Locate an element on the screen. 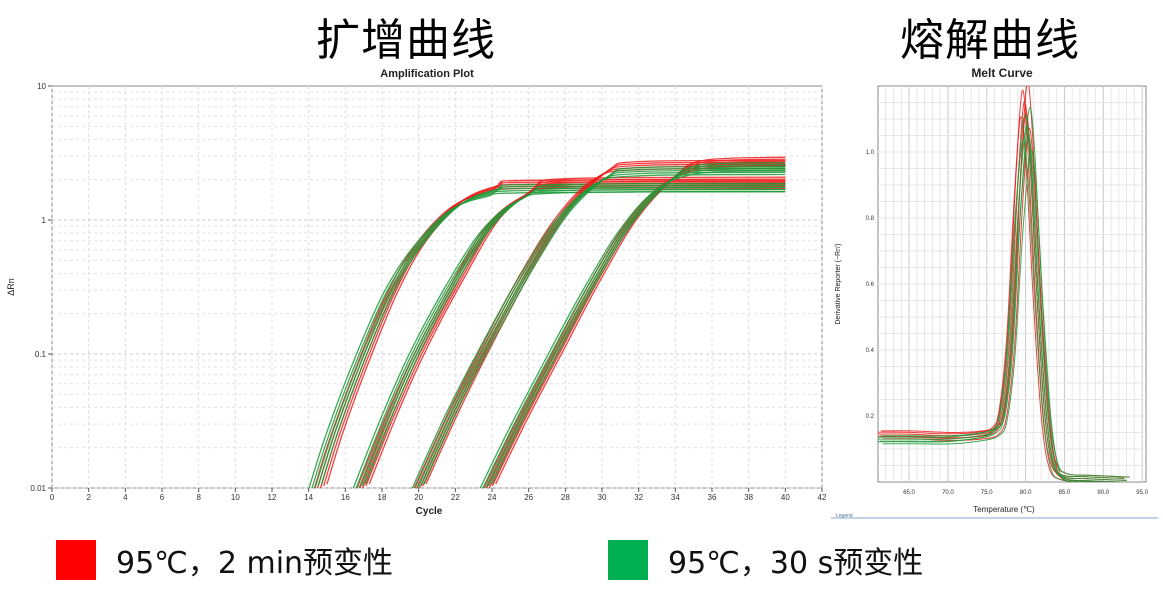 The height and width of the screenshot is (595, 1163). x-tick-label: 24 is located at coordinates (492, 497).